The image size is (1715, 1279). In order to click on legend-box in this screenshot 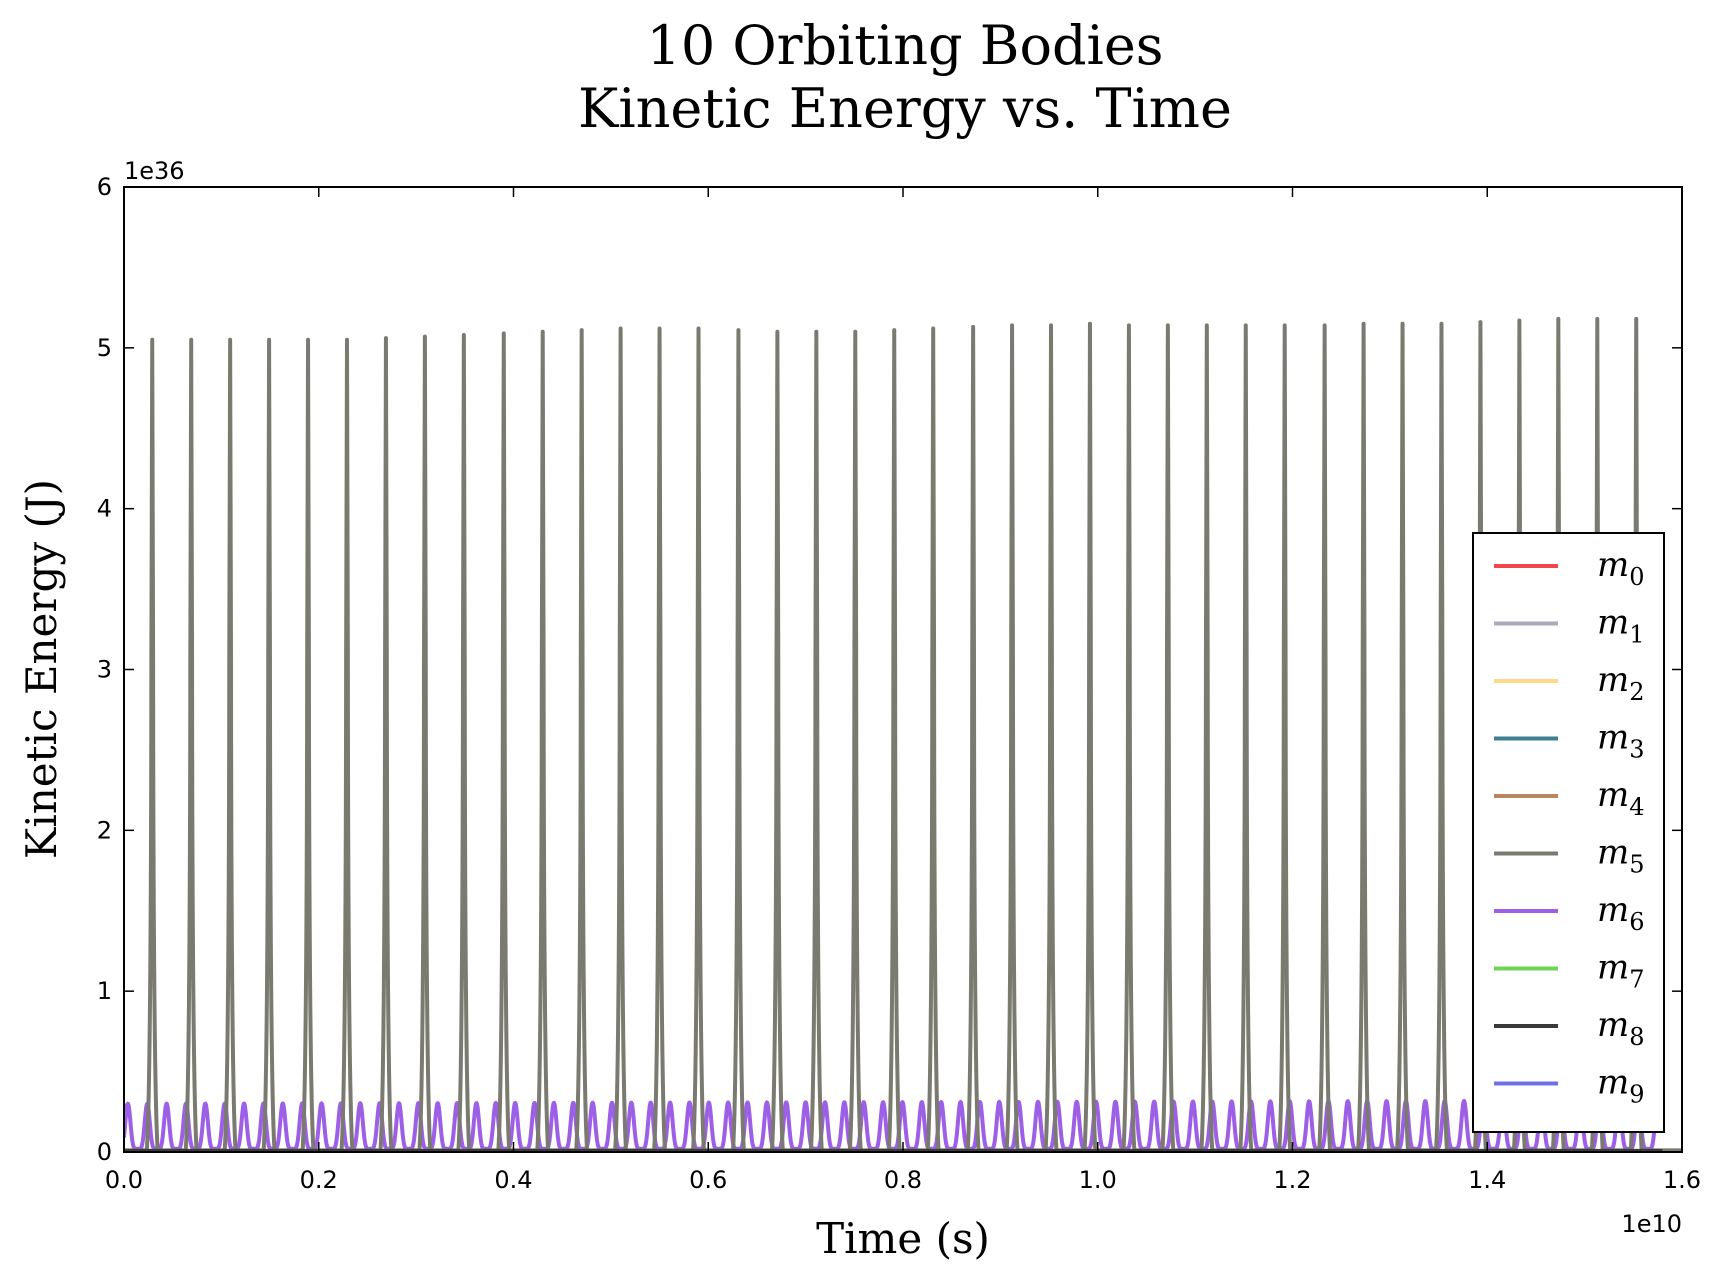, I will do `click(1568, 832)`.